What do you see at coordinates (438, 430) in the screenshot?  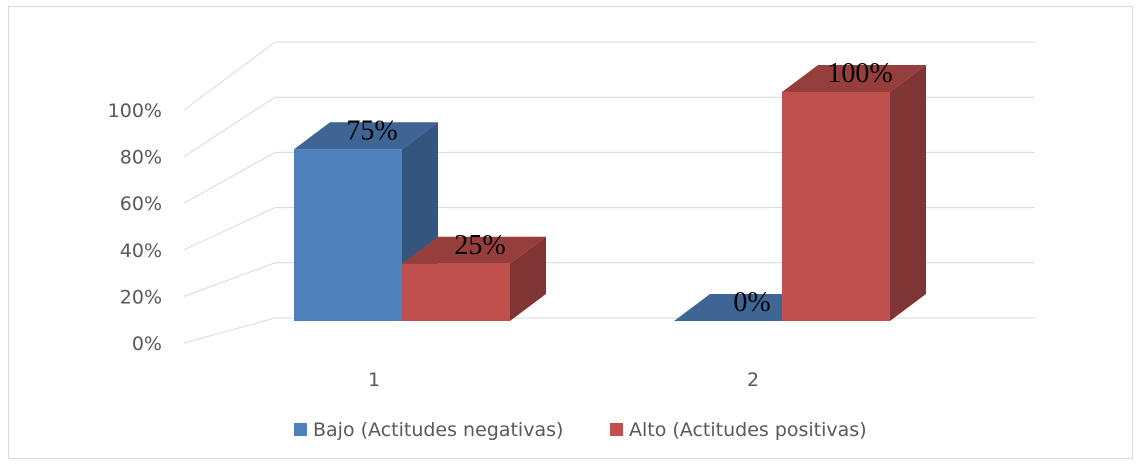 I see `legend-label: Bajo (Actitudes negativas)` at bounding box center [438, 430].